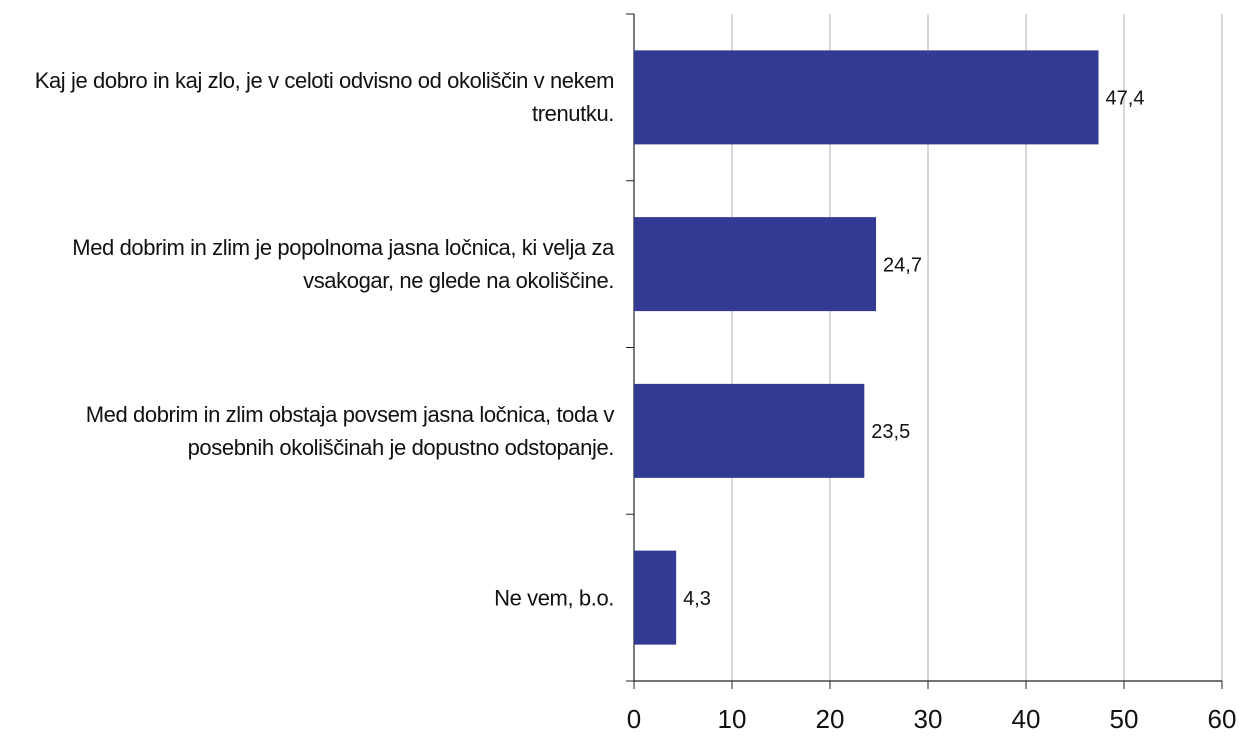 The width and height of the screenshot is (1239, 742). I want to click on value-label: 47,4, so click(1125, 99).